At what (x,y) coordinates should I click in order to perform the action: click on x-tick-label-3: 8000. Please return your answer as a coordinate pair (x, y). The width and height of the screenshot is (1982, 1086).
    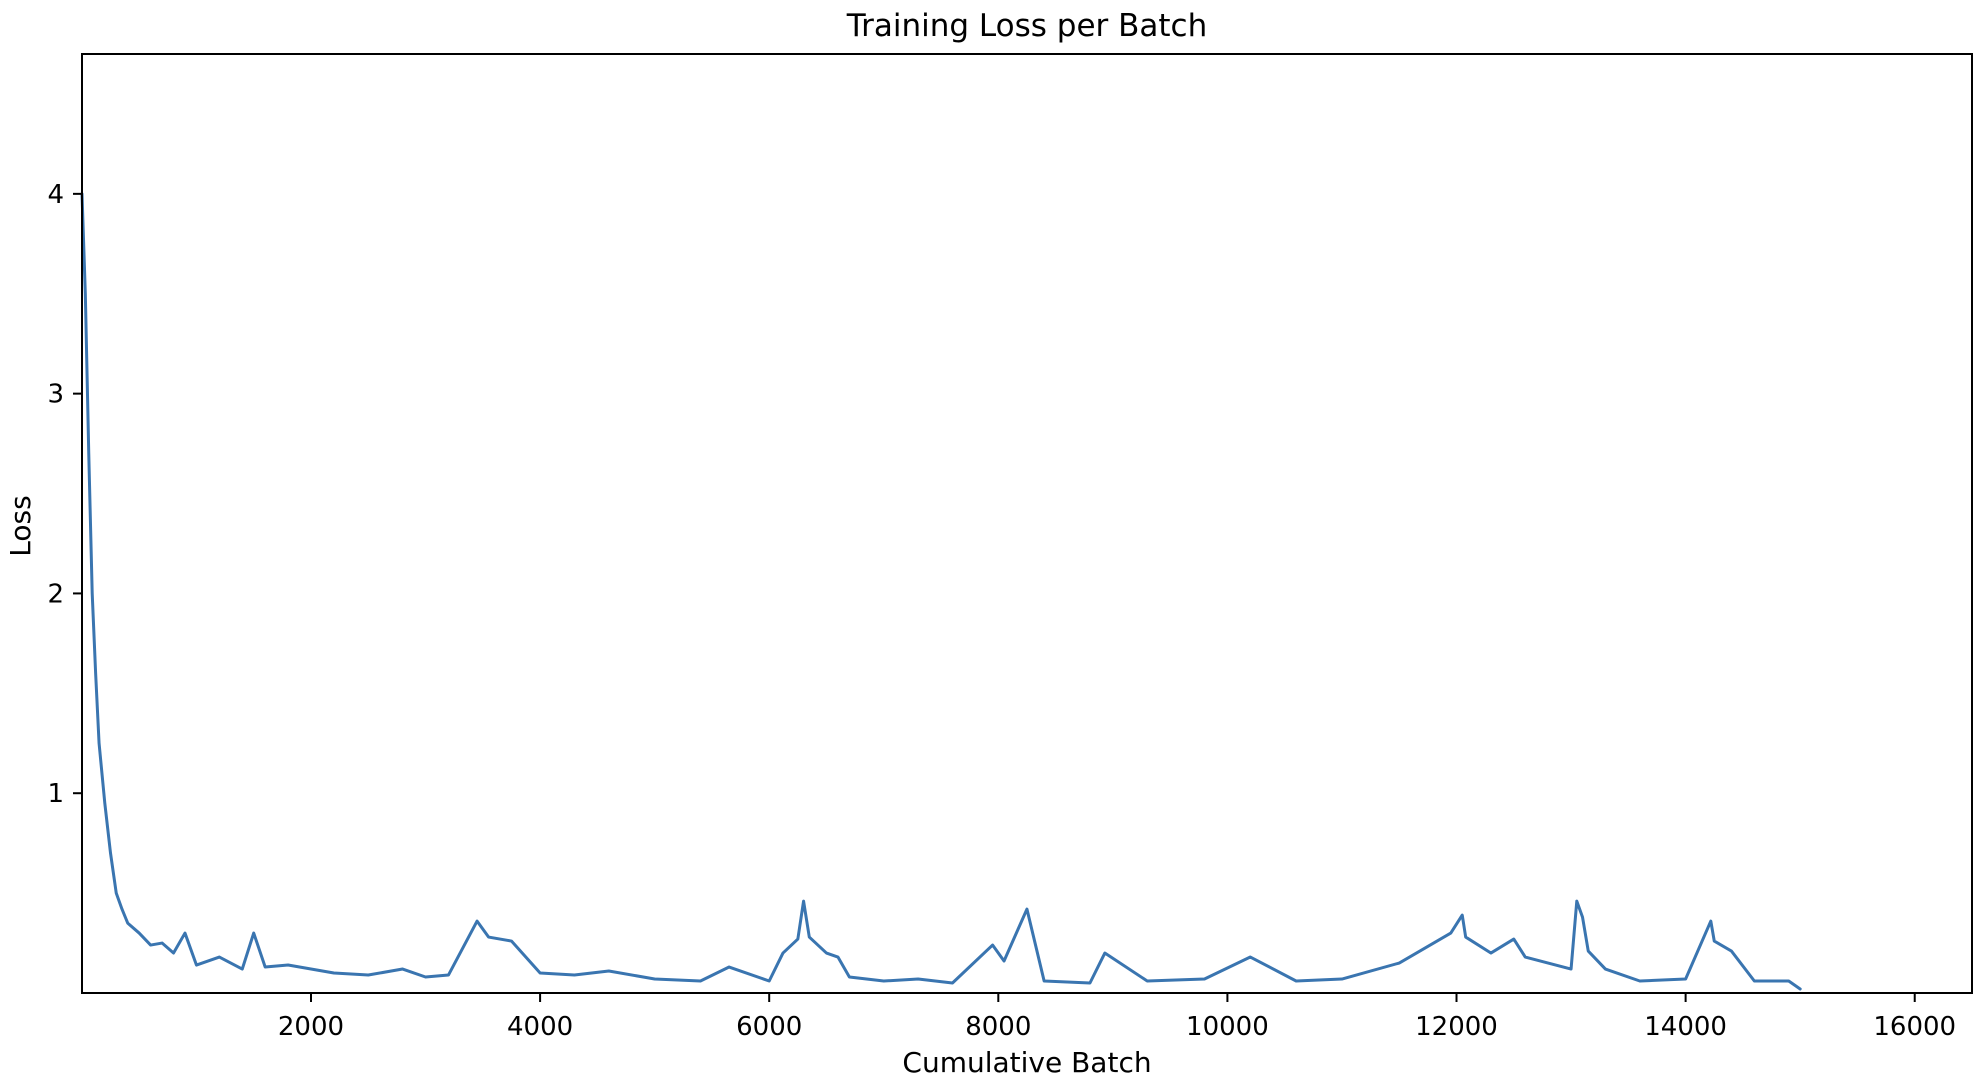
    Looking at the image, I should click on (998, 1027).